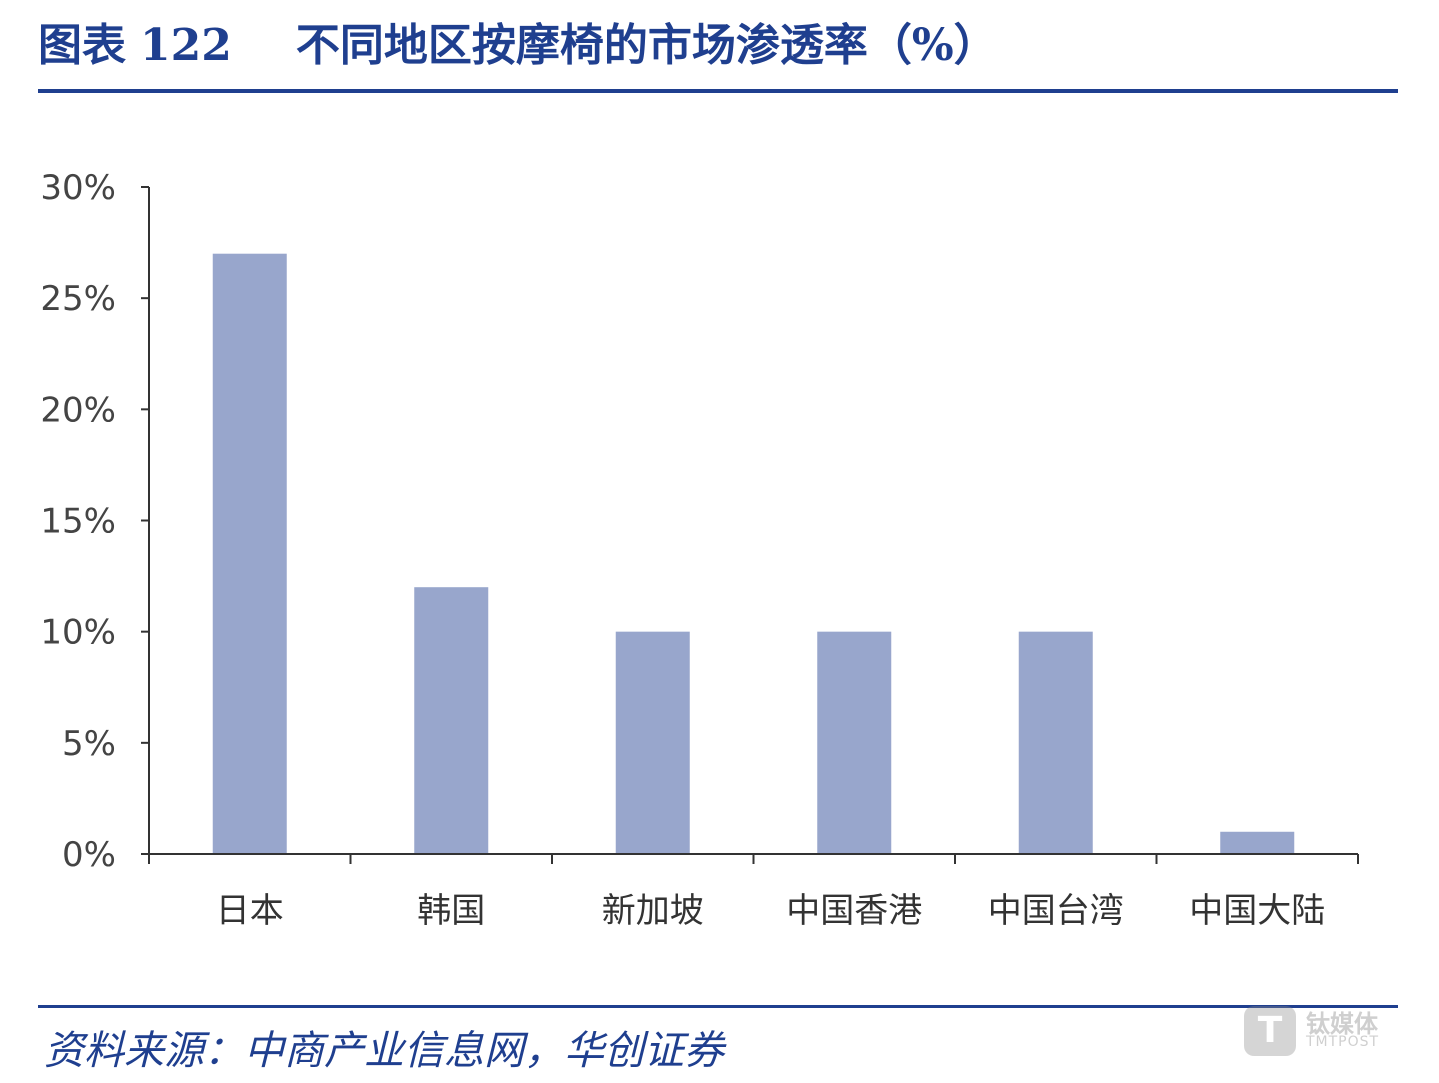  What do you see at coordinates (384, 1051) in the screenshot?
I see `source-note: 资料来源：中商产业信息网，华创证券` at bounding box center [384, 1051].